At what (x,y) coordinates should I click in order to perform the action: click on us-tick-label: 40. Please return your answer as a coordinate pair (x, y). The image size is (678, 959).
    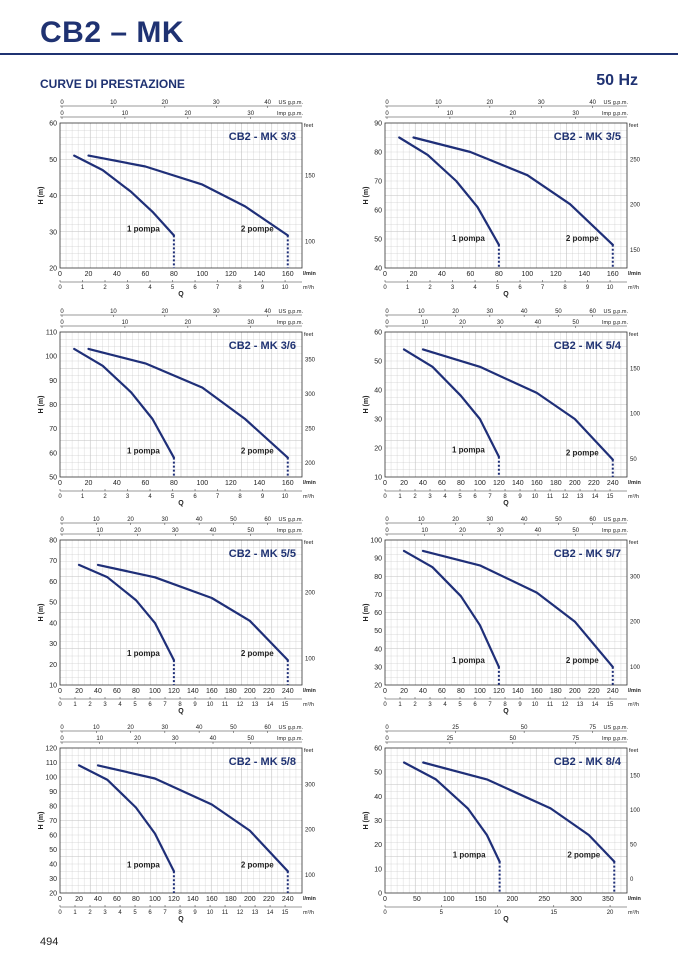
    Looking at the image, I should click on (199, 520).